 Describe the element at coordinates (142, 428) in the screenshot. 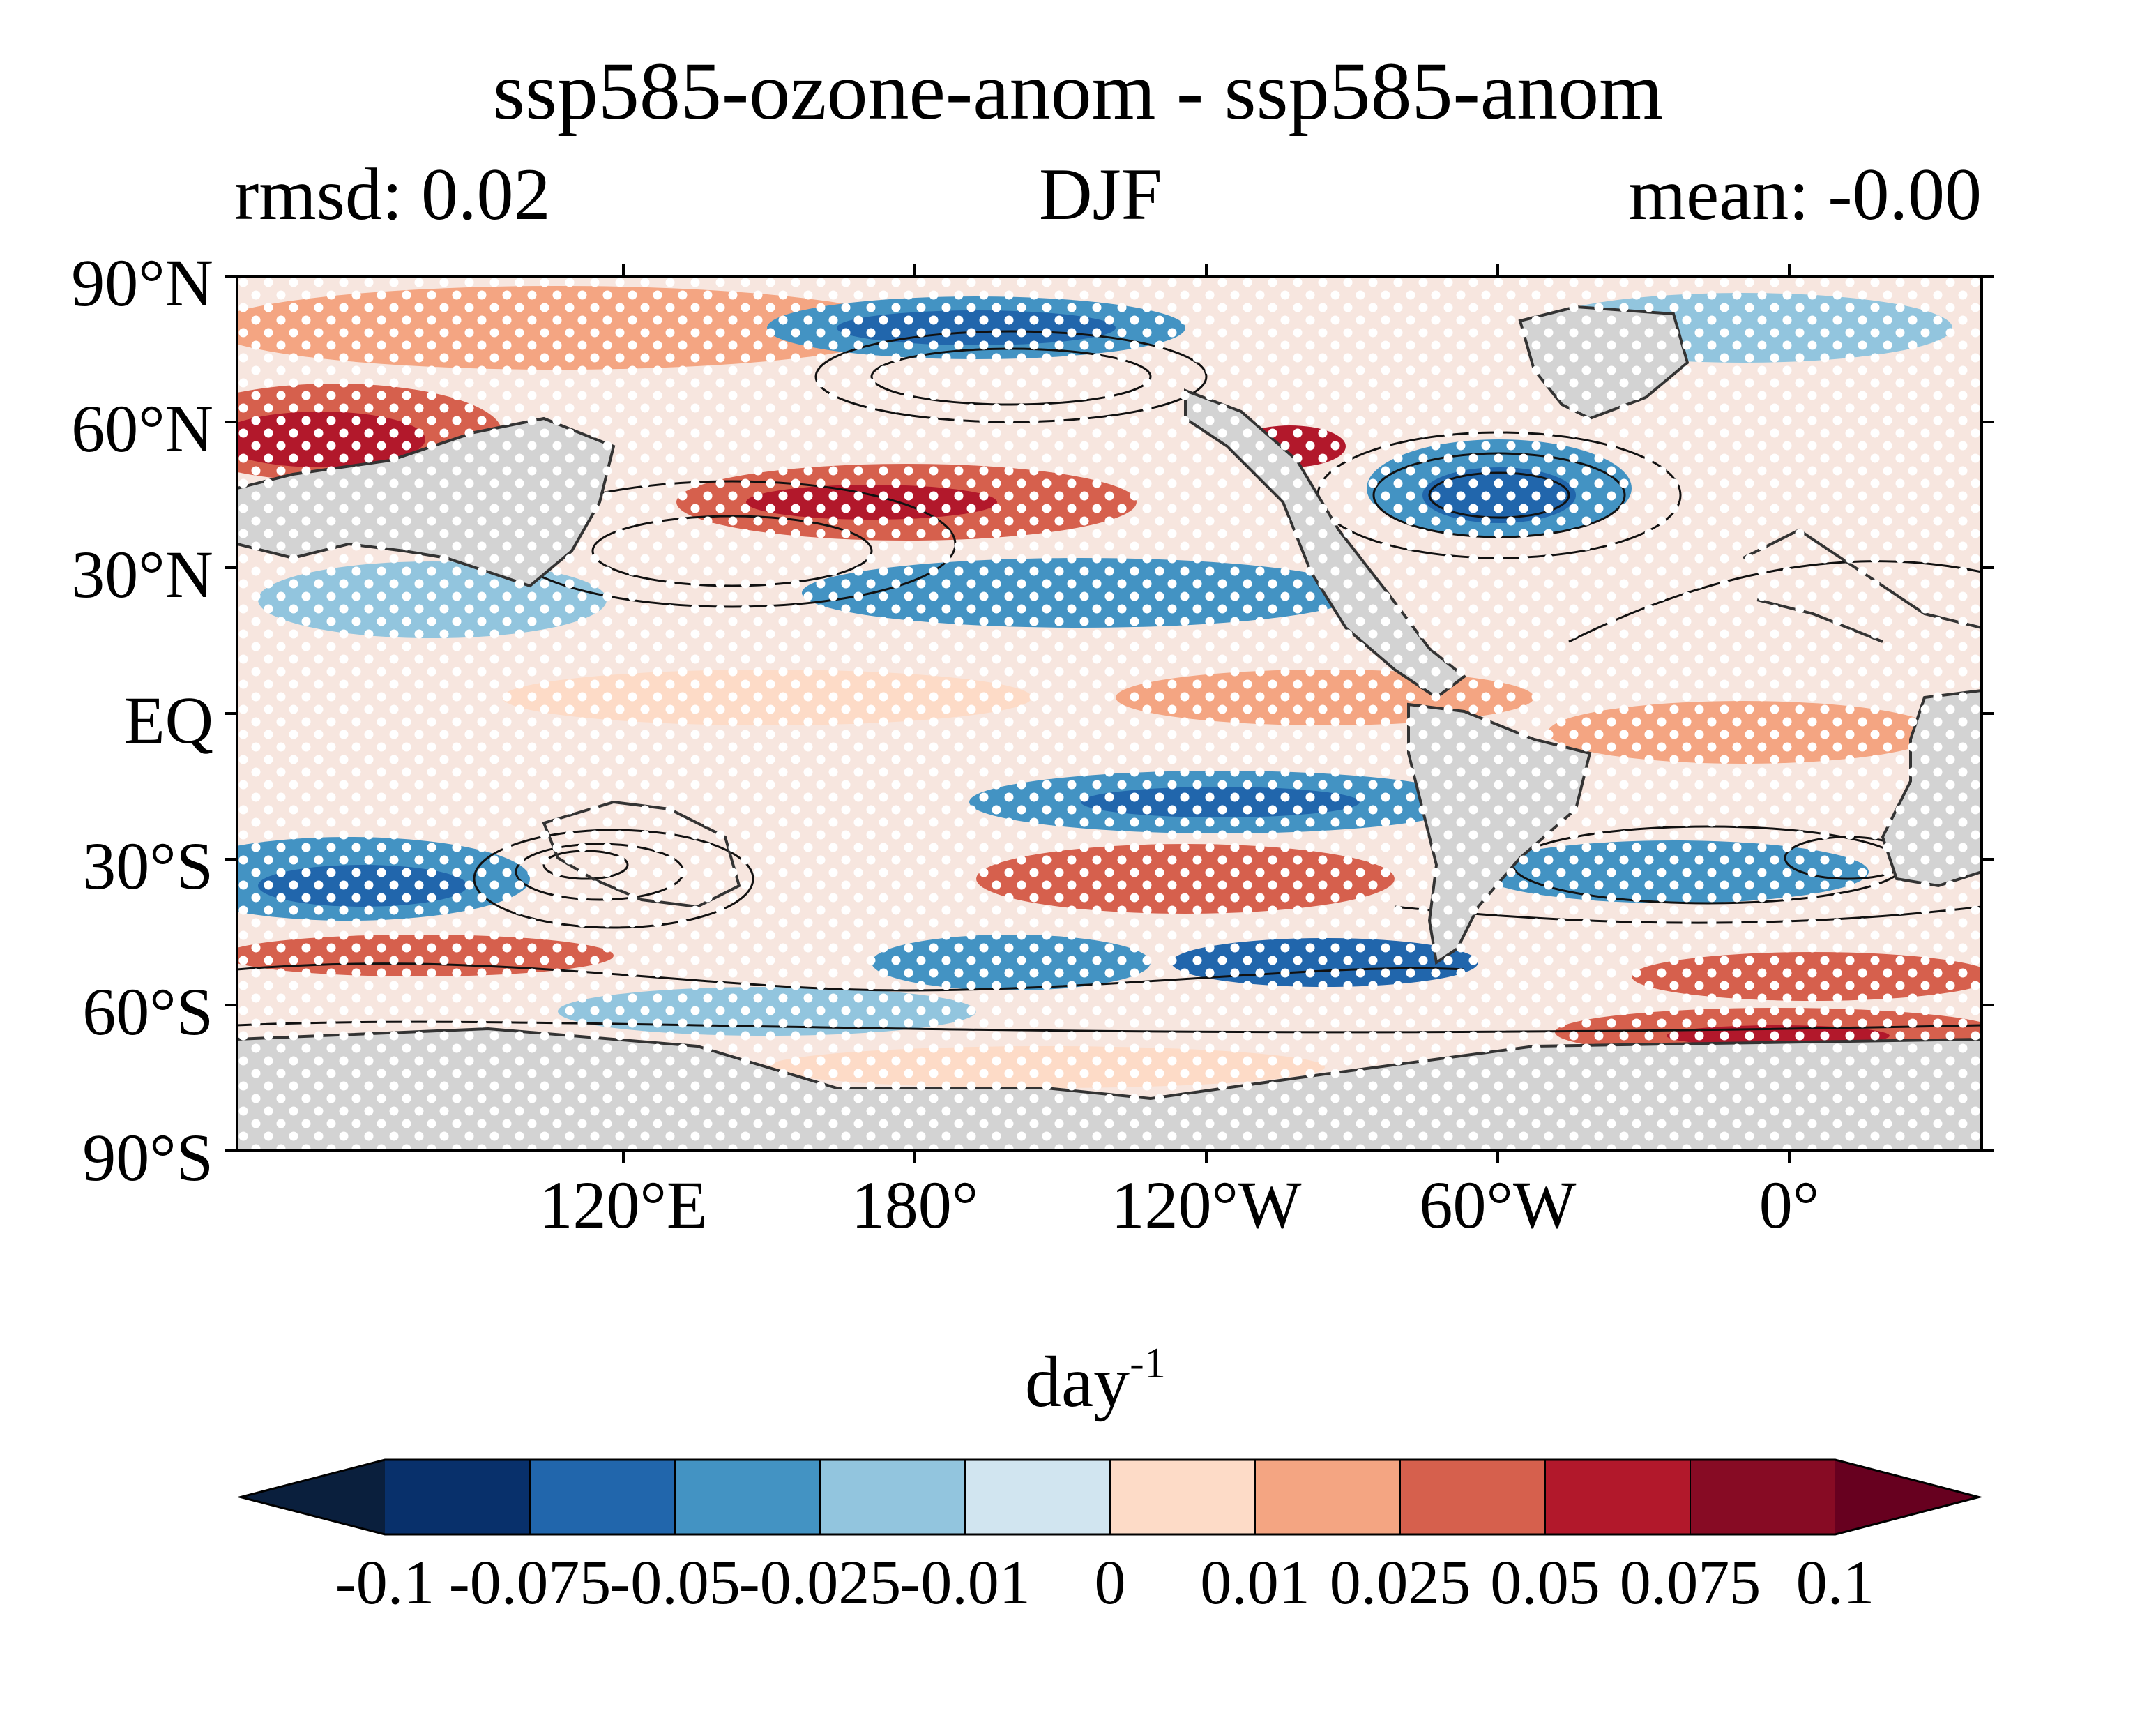

I see `lat-label: 60°N` at that location.